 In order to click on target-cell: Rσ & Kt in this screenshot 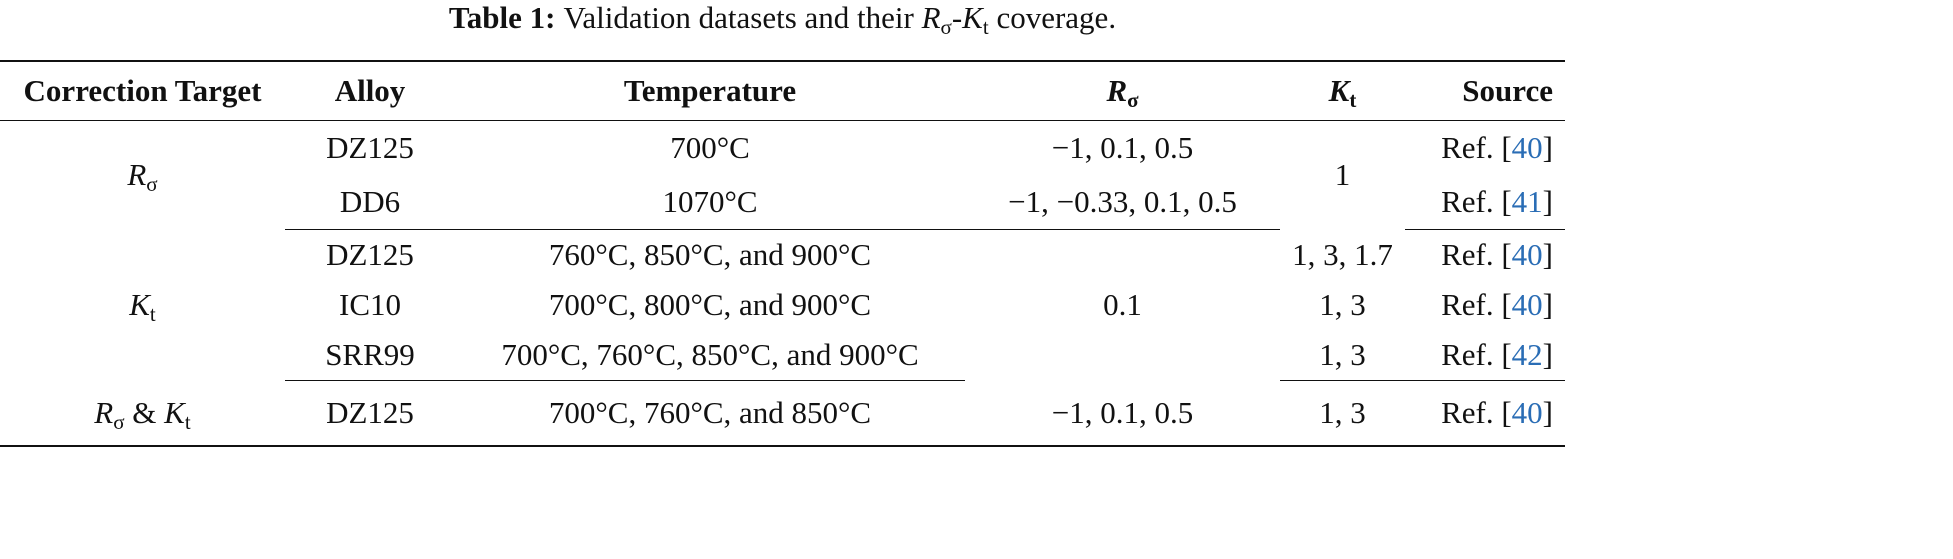, I will do `click(142, 413)`.